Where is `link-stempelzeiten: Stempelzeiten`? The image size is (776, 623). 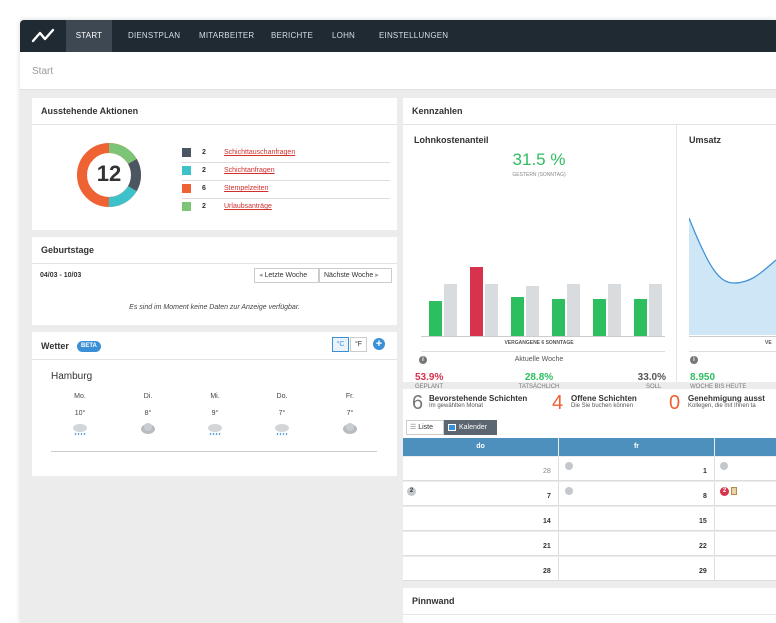
link-stempelzeiten: Stempelzeiten is located at coordinates (246, 188).